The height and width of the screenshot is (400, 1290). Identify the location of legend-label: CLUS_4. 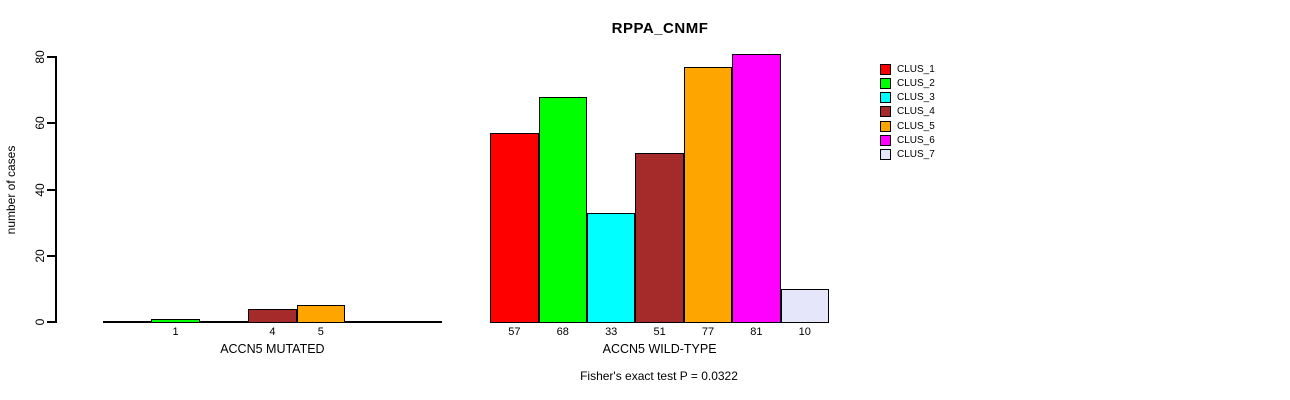
(916, 112).